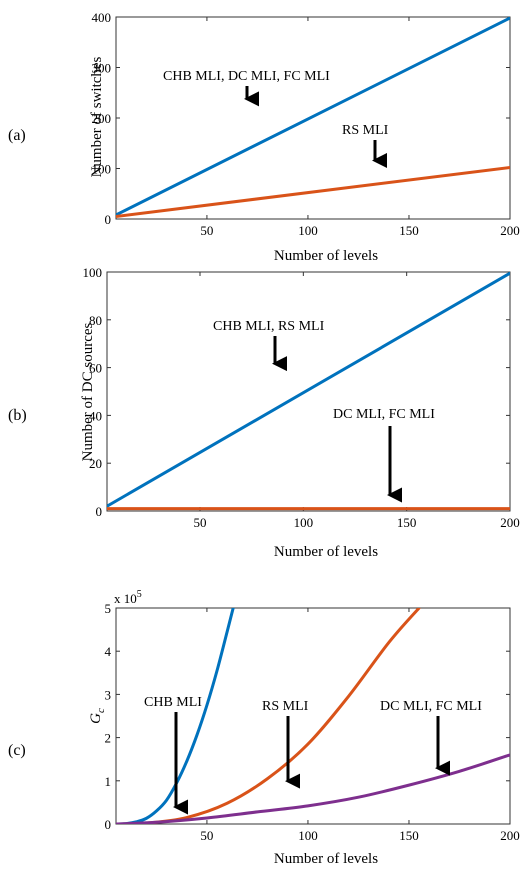 This screenshot has height=871, width=523. What do you see at coordinates (173, 702) in the screenshot?
I see `panel-c-annotation-1: CHB MLI` at bounding box center [173, 702].